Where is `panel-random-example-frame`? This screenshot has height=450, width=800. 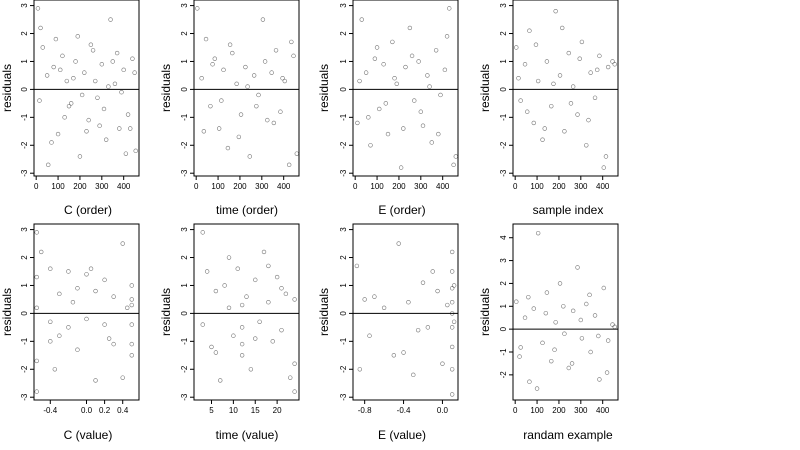
panel-random-example-frame is located at coordinates (565, 312).